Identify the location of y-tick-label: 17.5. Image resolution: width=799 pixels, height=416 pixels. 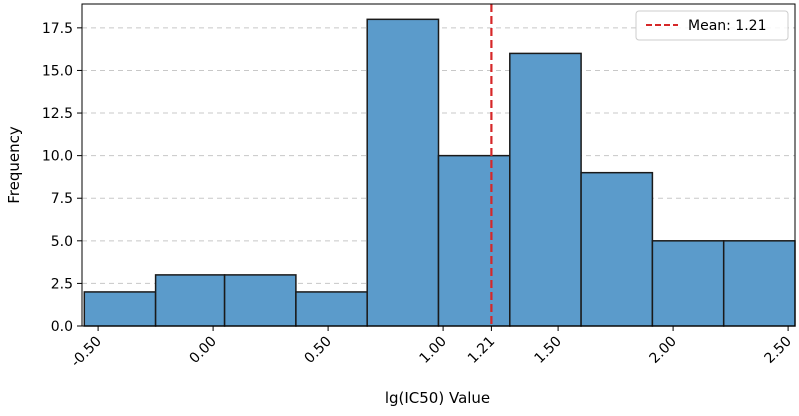
(57, 29).